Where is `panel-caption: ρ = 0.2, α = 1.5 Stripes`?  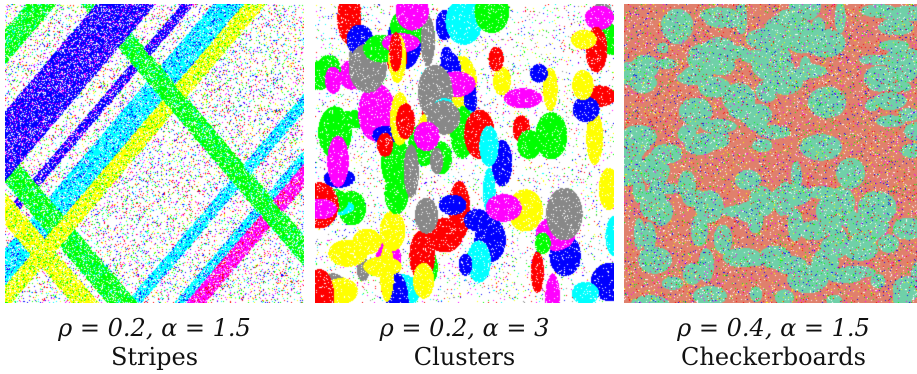
panel-caption: ρ = 0.2, α = 1.5 Stripes is located at coordinates (154, 342).